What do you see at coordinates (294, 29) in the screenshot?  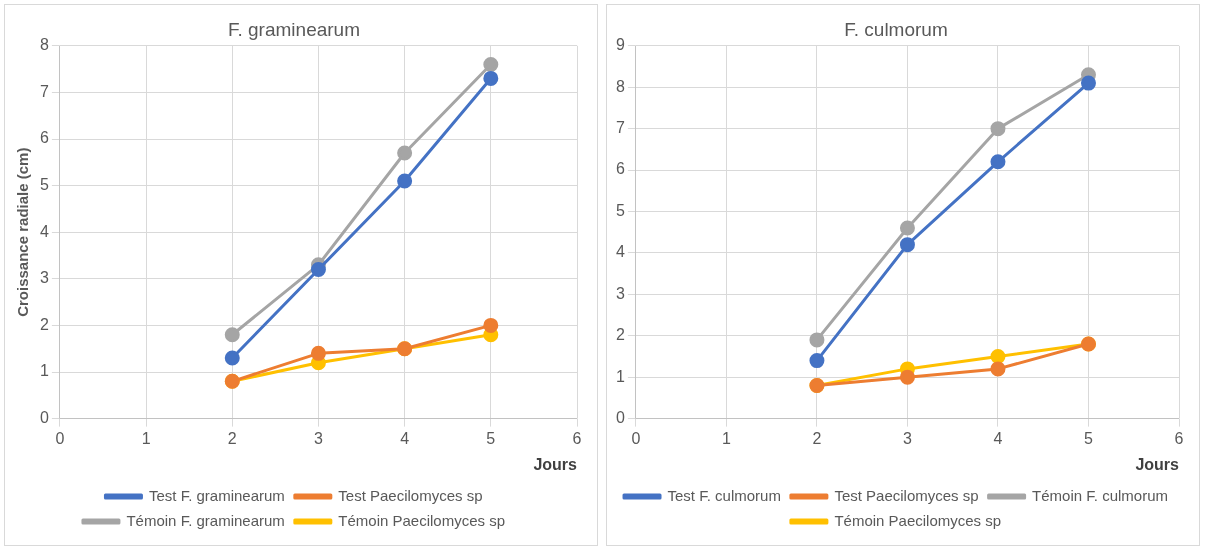 I see `chart-title: F. graminearum` at bounding box center [294, 29].